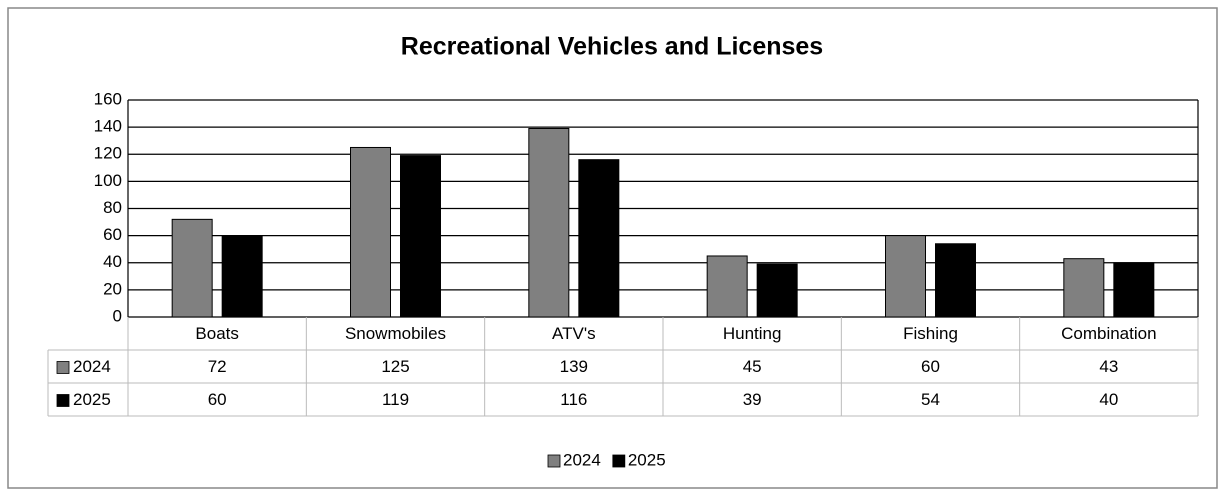  What do you see at coordinates (582, 459) in the screenshot?
I see `legend-label: 2024` at bounding box center [582, 459].